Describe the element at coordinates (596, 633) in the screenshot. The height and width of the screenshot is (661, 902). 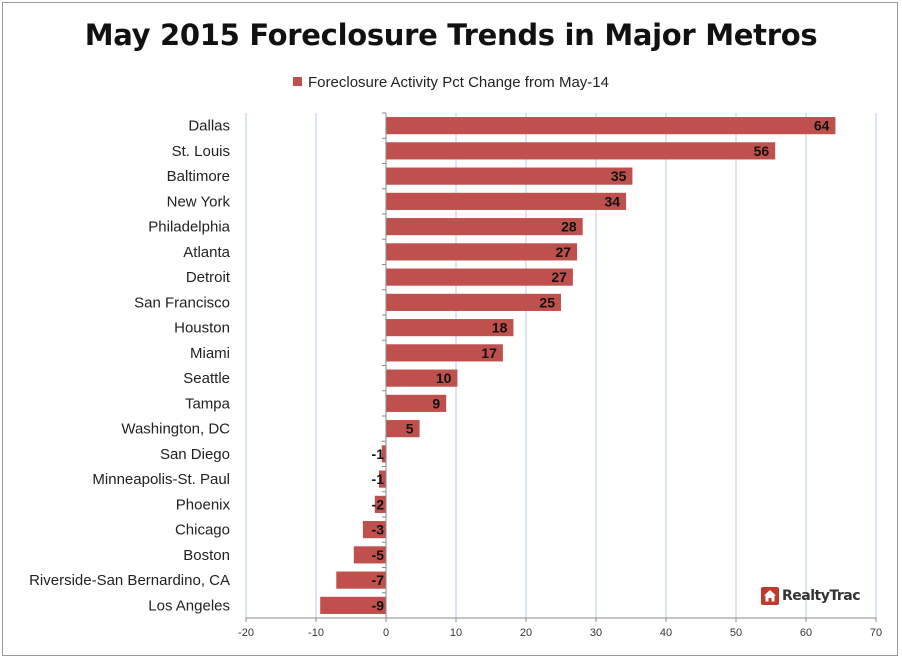
I see `x-tick-label: 30` at that location.